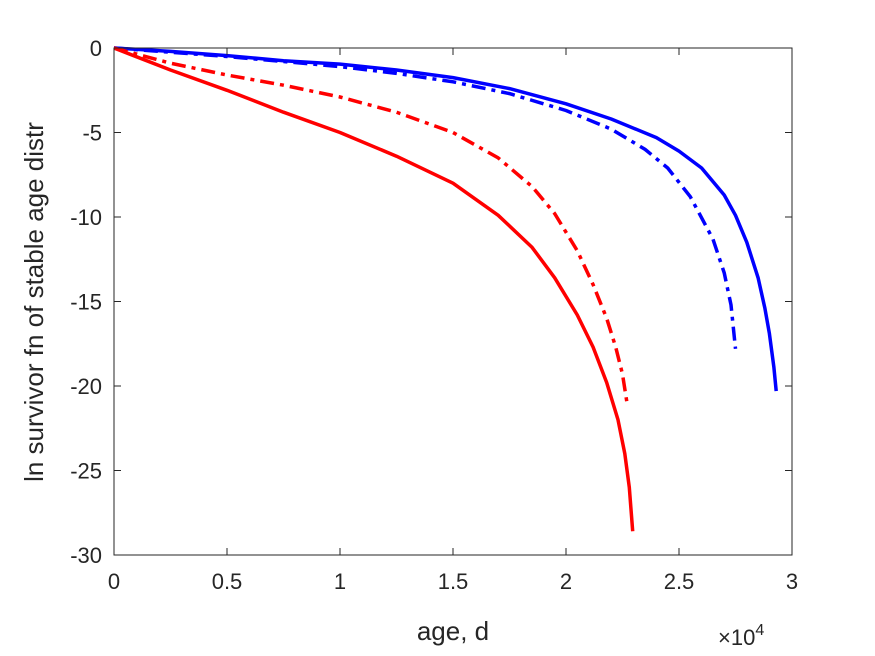  What do you see at coordinates (114, 581) in the screenshot?
I see `x-tick-label: 0` at bounding box center [114, 581].